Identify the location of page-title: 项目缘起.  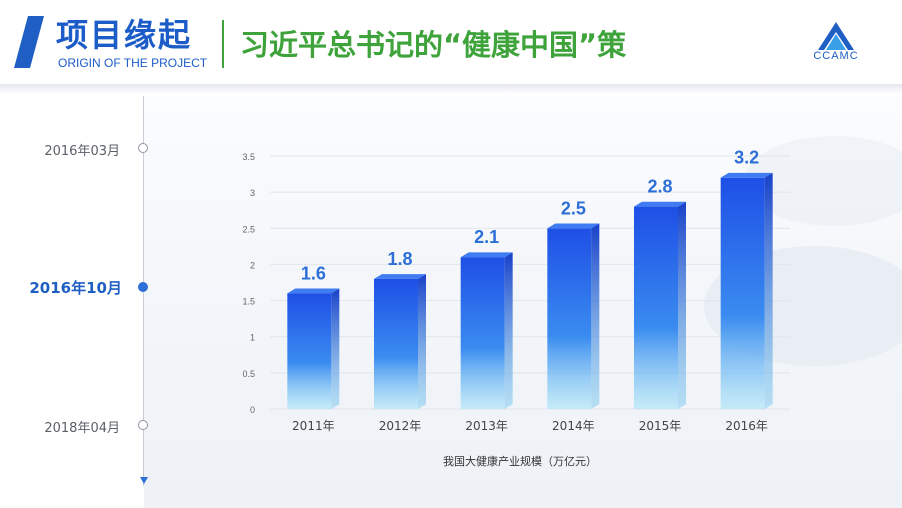
(124, 35).